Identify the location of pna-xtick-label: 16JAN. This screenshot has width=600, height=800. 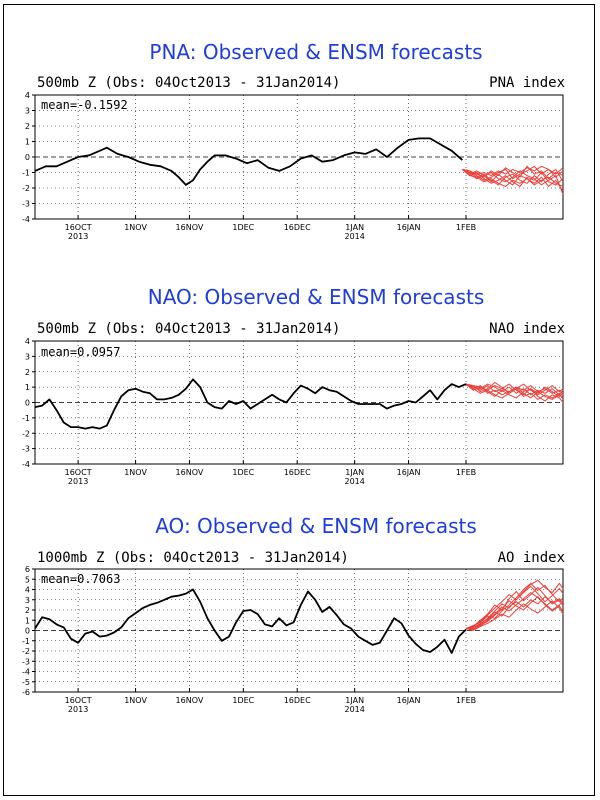
(409, 227).